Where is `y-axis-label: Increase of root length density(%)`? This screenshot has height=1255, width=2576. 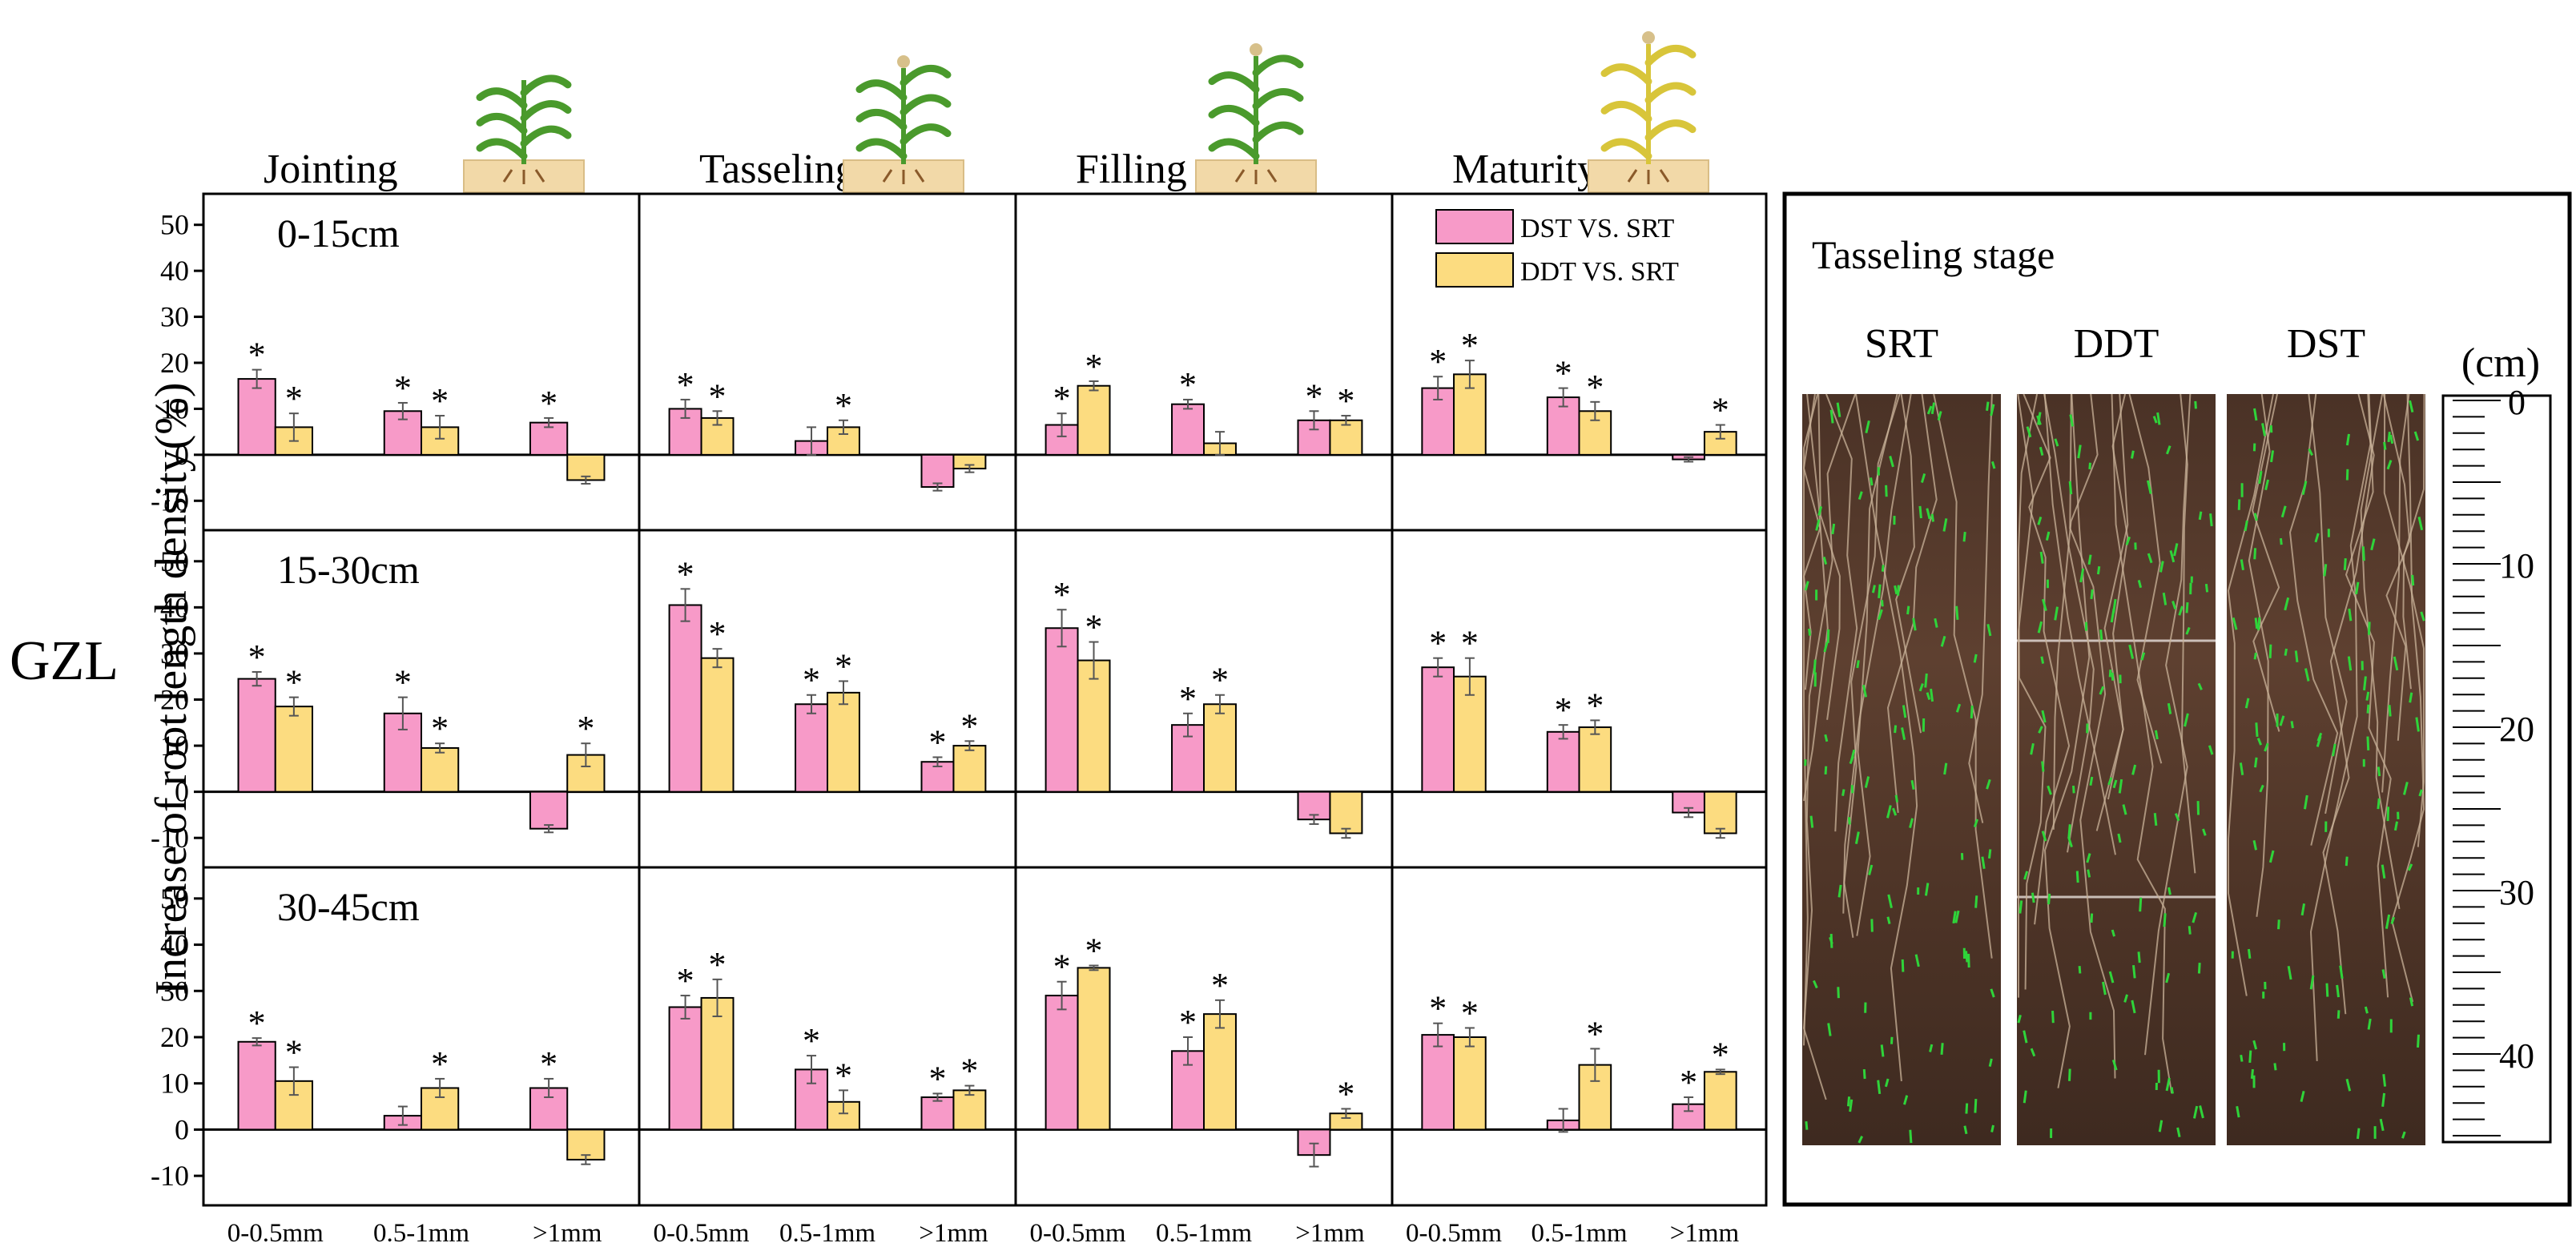
y-axis-label: Increase of root length density(%) is located at coordinates (171, 688).